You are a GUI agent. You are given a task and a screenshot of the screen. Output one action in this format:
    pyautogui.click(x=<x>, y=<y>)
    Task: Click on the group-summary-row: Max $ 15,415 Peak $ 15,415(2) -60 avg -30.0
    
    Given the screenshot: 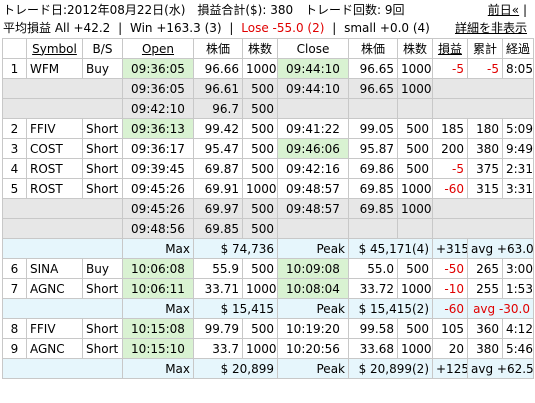 What is the action you would take?
    pyautogui.click(x=268, y=308)
    